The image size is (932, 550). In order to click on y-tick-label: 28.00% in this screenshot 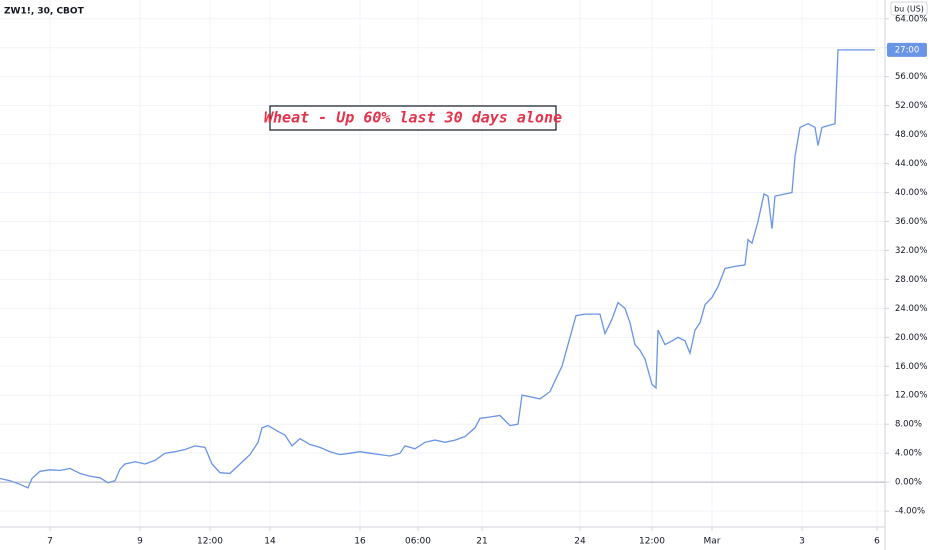, I will do `click(911, 280)`.